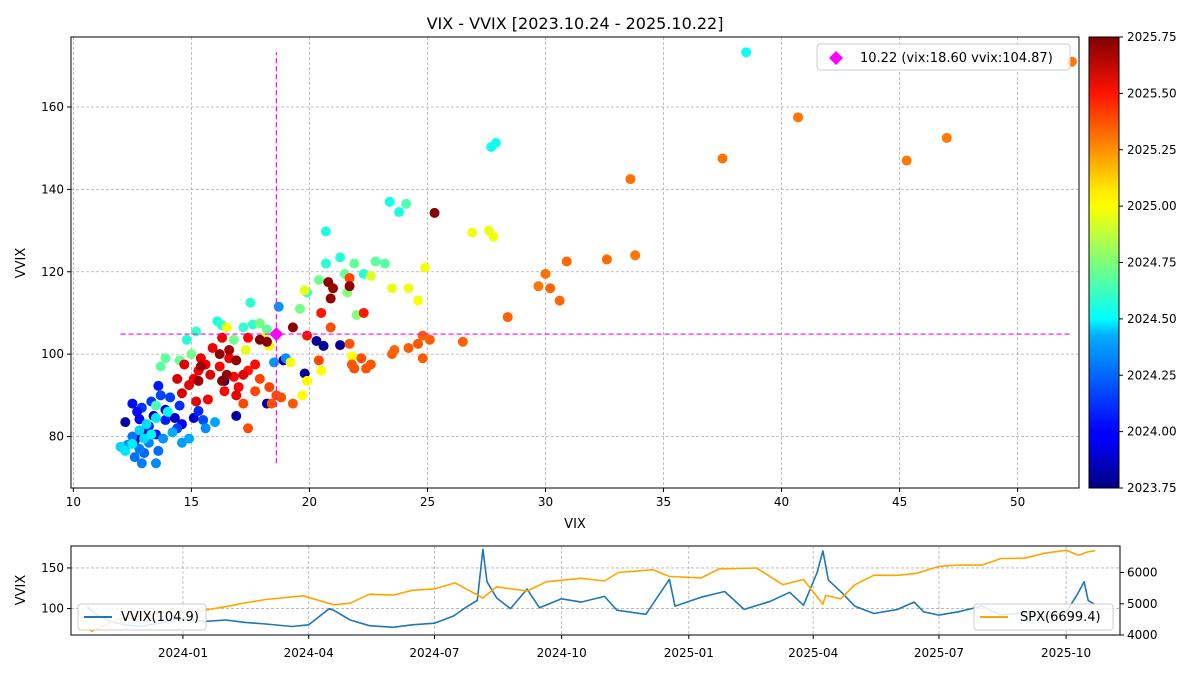 Image resolution: width=1200 pixels, height=675 pixels. Describe the element at coordinates (1142, 604) in the screenshot. I see `sub-y2-tick-label: 5000` at that location.